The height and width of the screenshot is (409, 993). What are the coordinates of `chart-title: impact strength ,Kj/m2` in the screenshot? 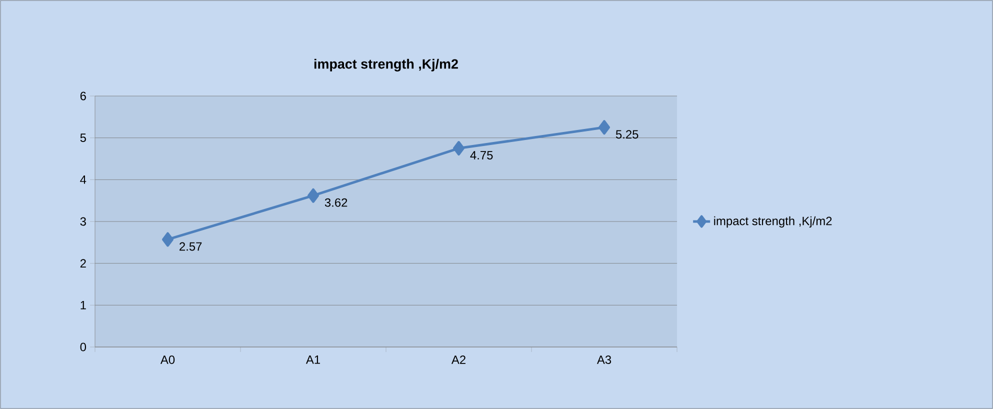 It's located at (386, 65).